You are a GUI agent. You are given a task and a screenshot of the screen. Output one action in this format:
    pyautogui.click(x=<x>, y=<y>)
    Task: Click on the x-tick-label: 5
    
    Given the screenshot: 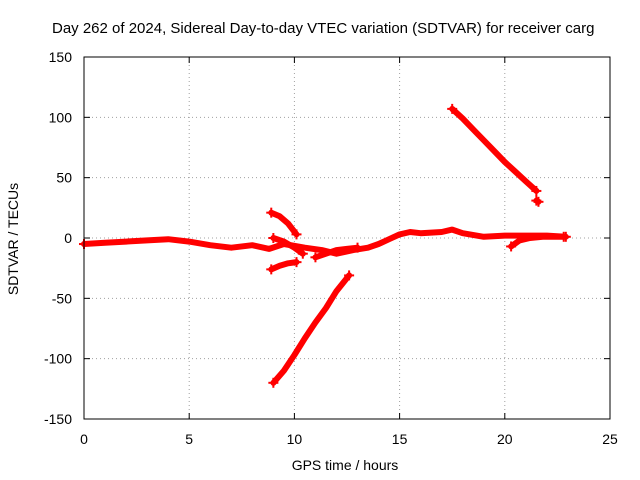 What is the action you would take?
    pyautogui.click(x=189, y=439)
    